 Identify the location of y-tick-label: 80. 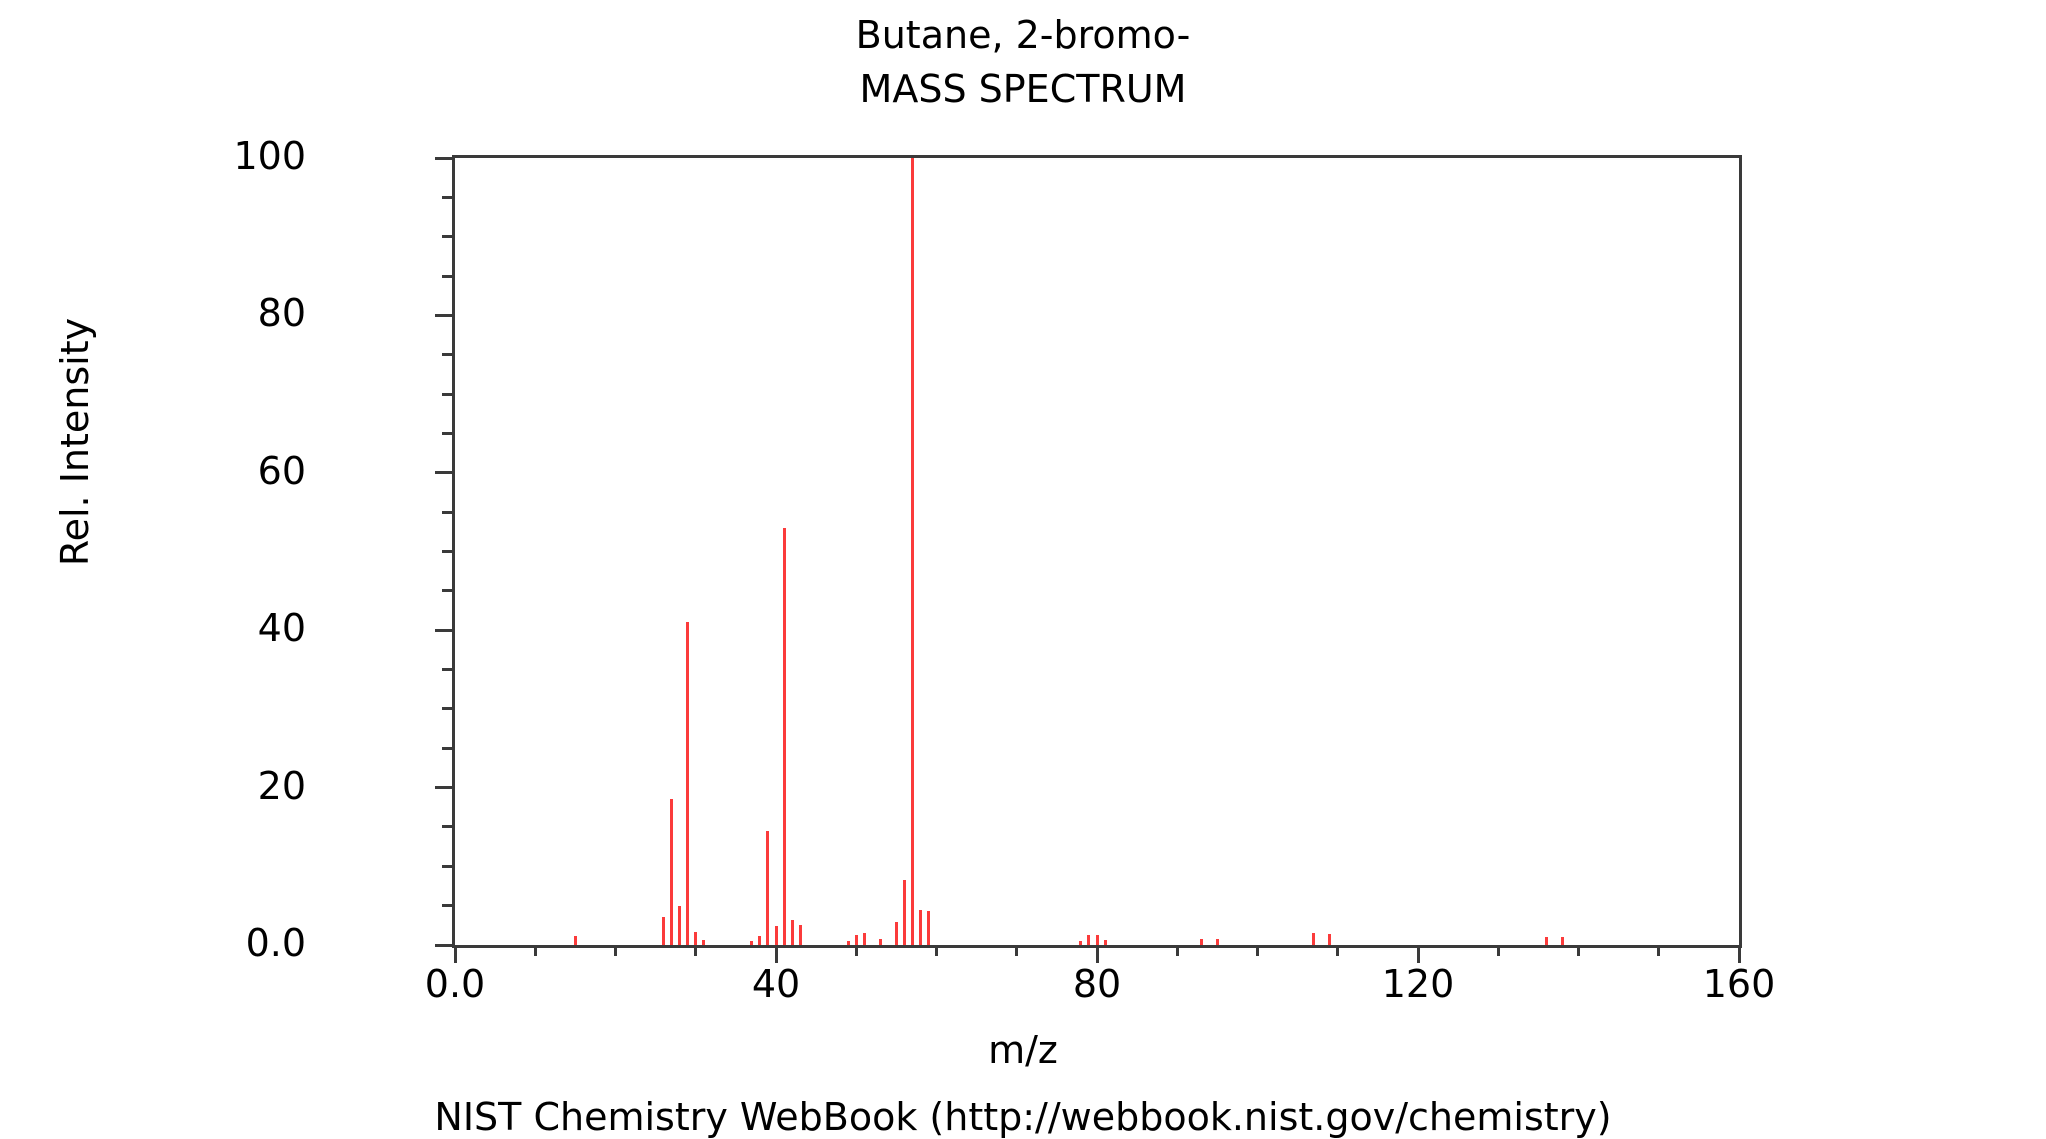
(281, 313).